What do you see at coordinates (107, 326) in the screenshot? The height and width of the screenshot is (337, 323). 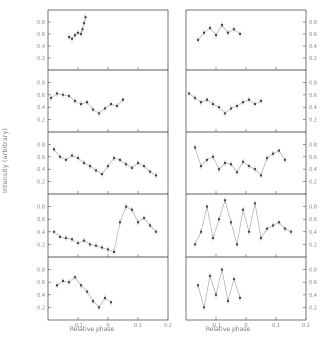 I see `x-tick-label-left-5-1: 0` at bounding box center [107, 326].